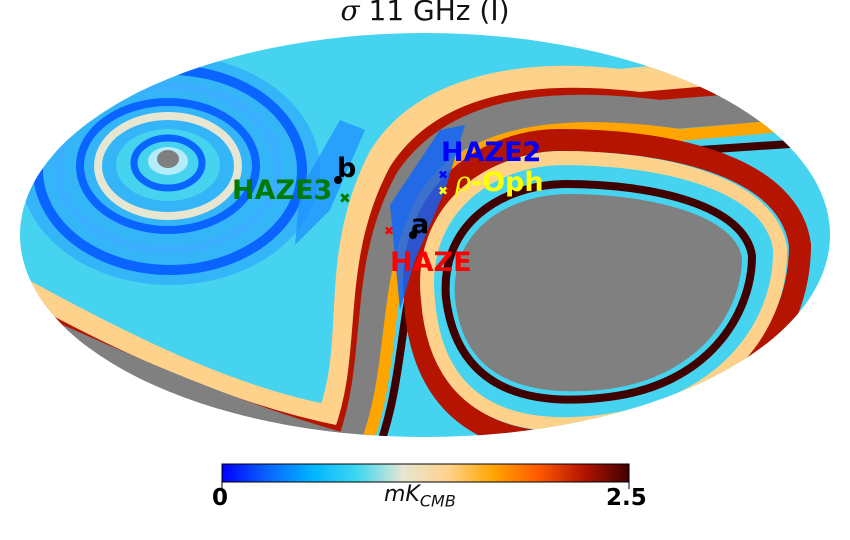  I want to click on colorbar-unit: mKCMB, so click(420, 496).